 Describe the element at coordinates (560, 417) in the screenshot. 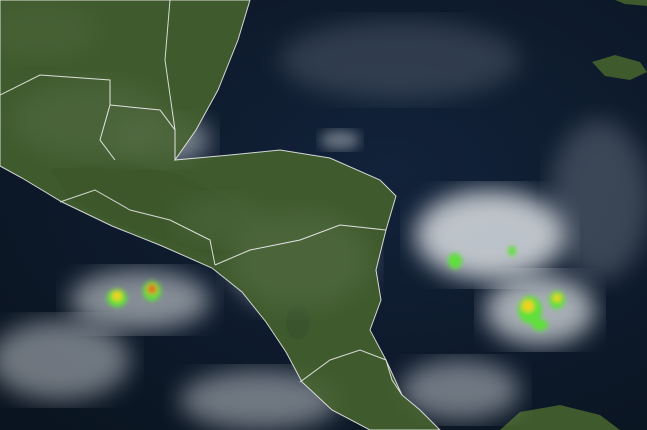

I see `south-america` at that location.